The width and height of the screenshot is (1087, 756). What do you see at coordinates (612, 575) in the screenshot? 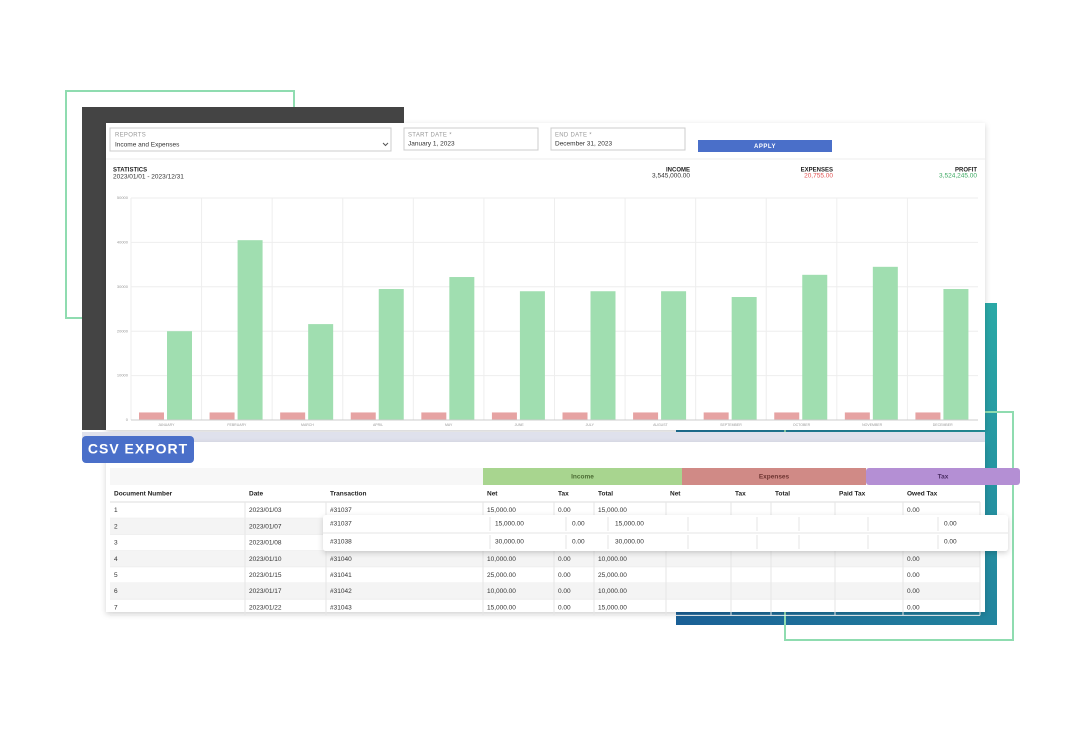
I see `cell: 25,000.00` at bounding box center [612, 575].